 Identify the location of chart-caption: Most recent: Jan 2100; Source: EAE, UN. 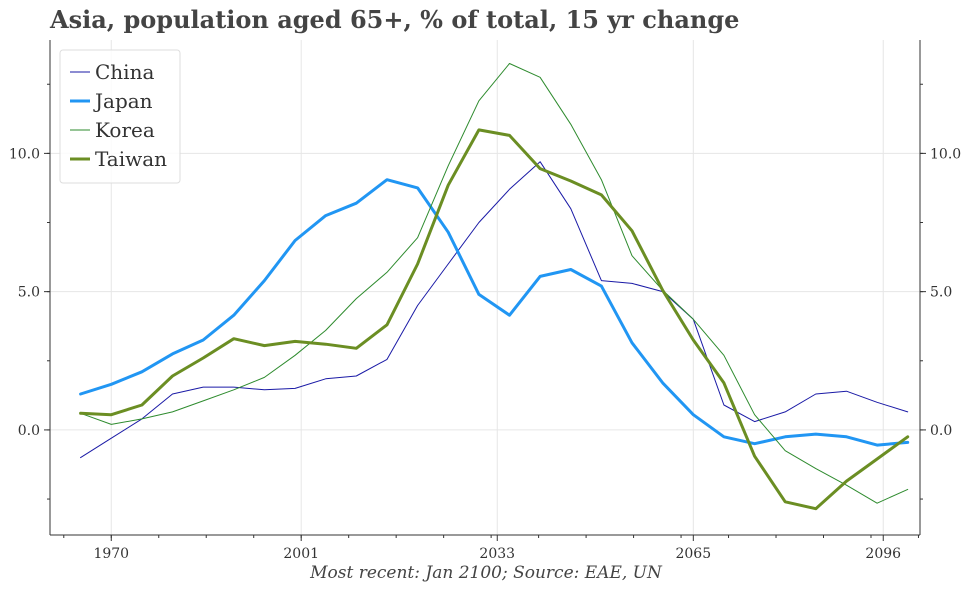
(486, 573).